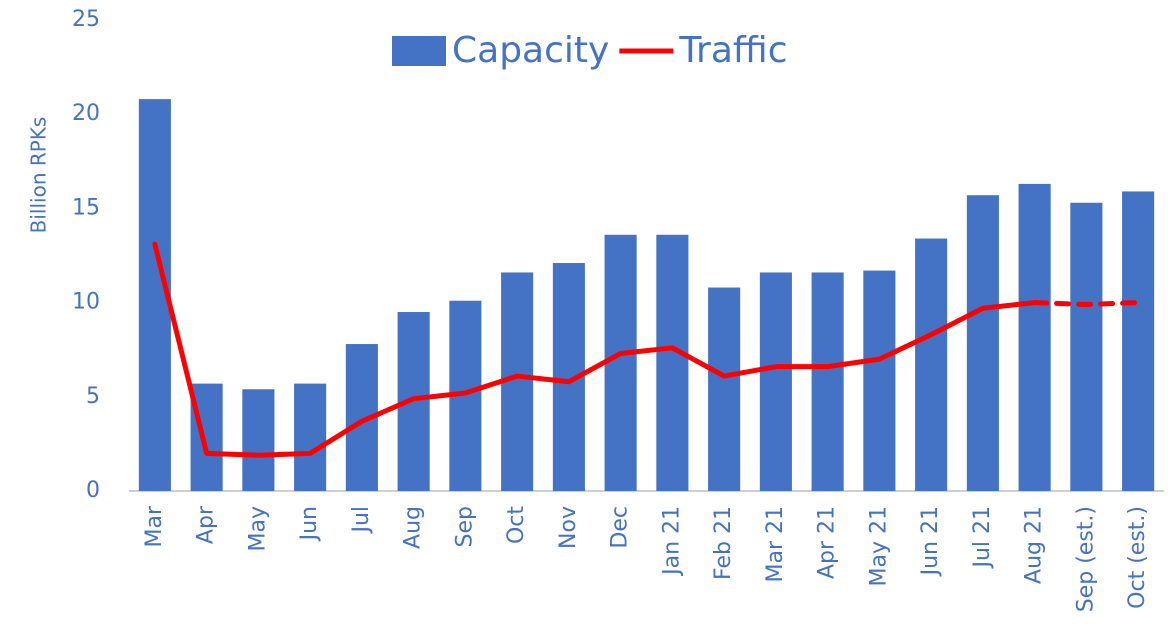  I want to click on y-tick-label: 10, so click(86, 302).